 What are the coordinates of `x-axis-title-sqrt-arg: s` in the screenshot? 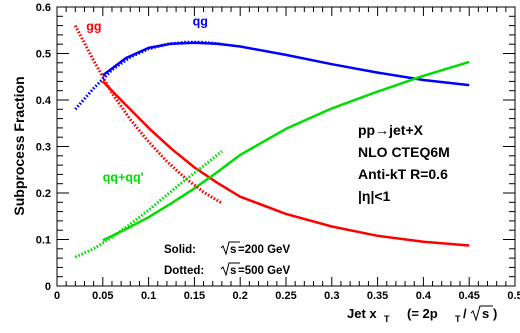 It's located at (485, 313).